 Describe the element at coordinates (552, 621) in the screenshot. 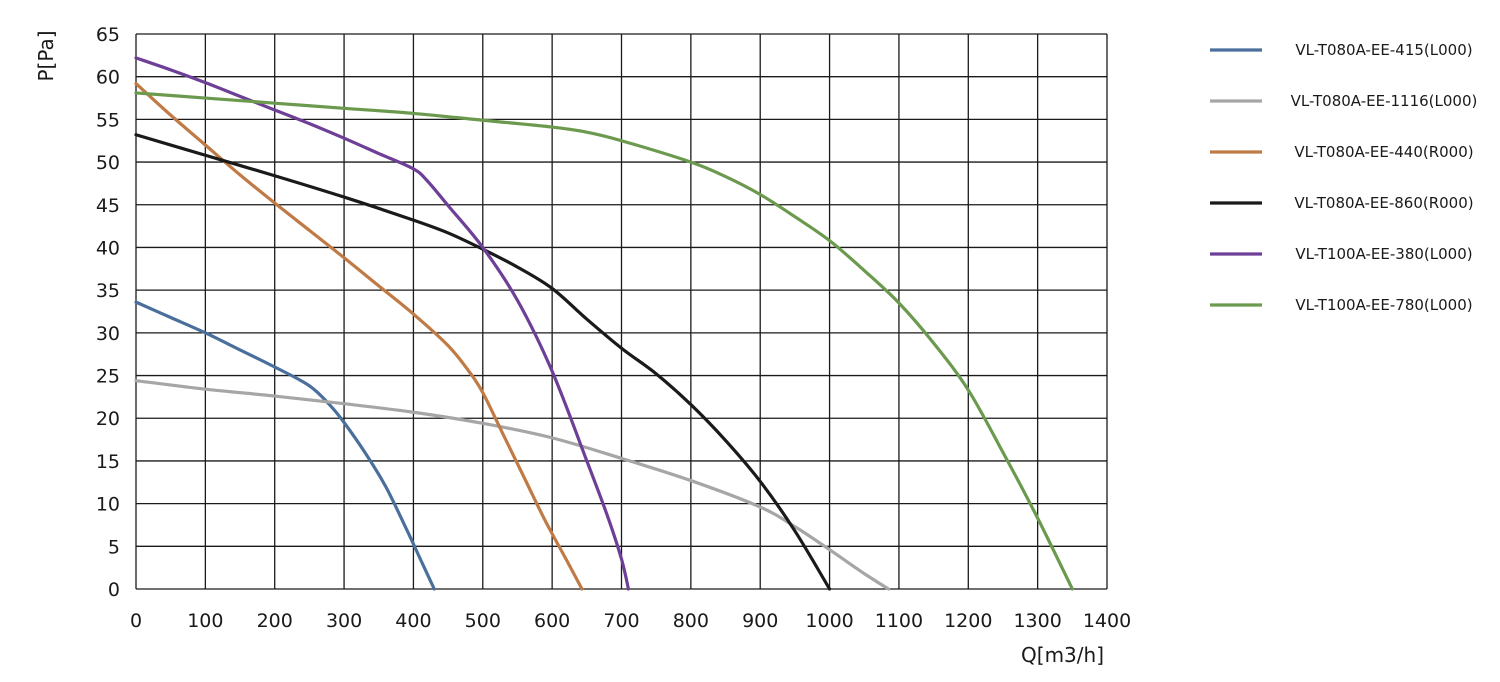

I see `x-tick-label: 600` at that location.